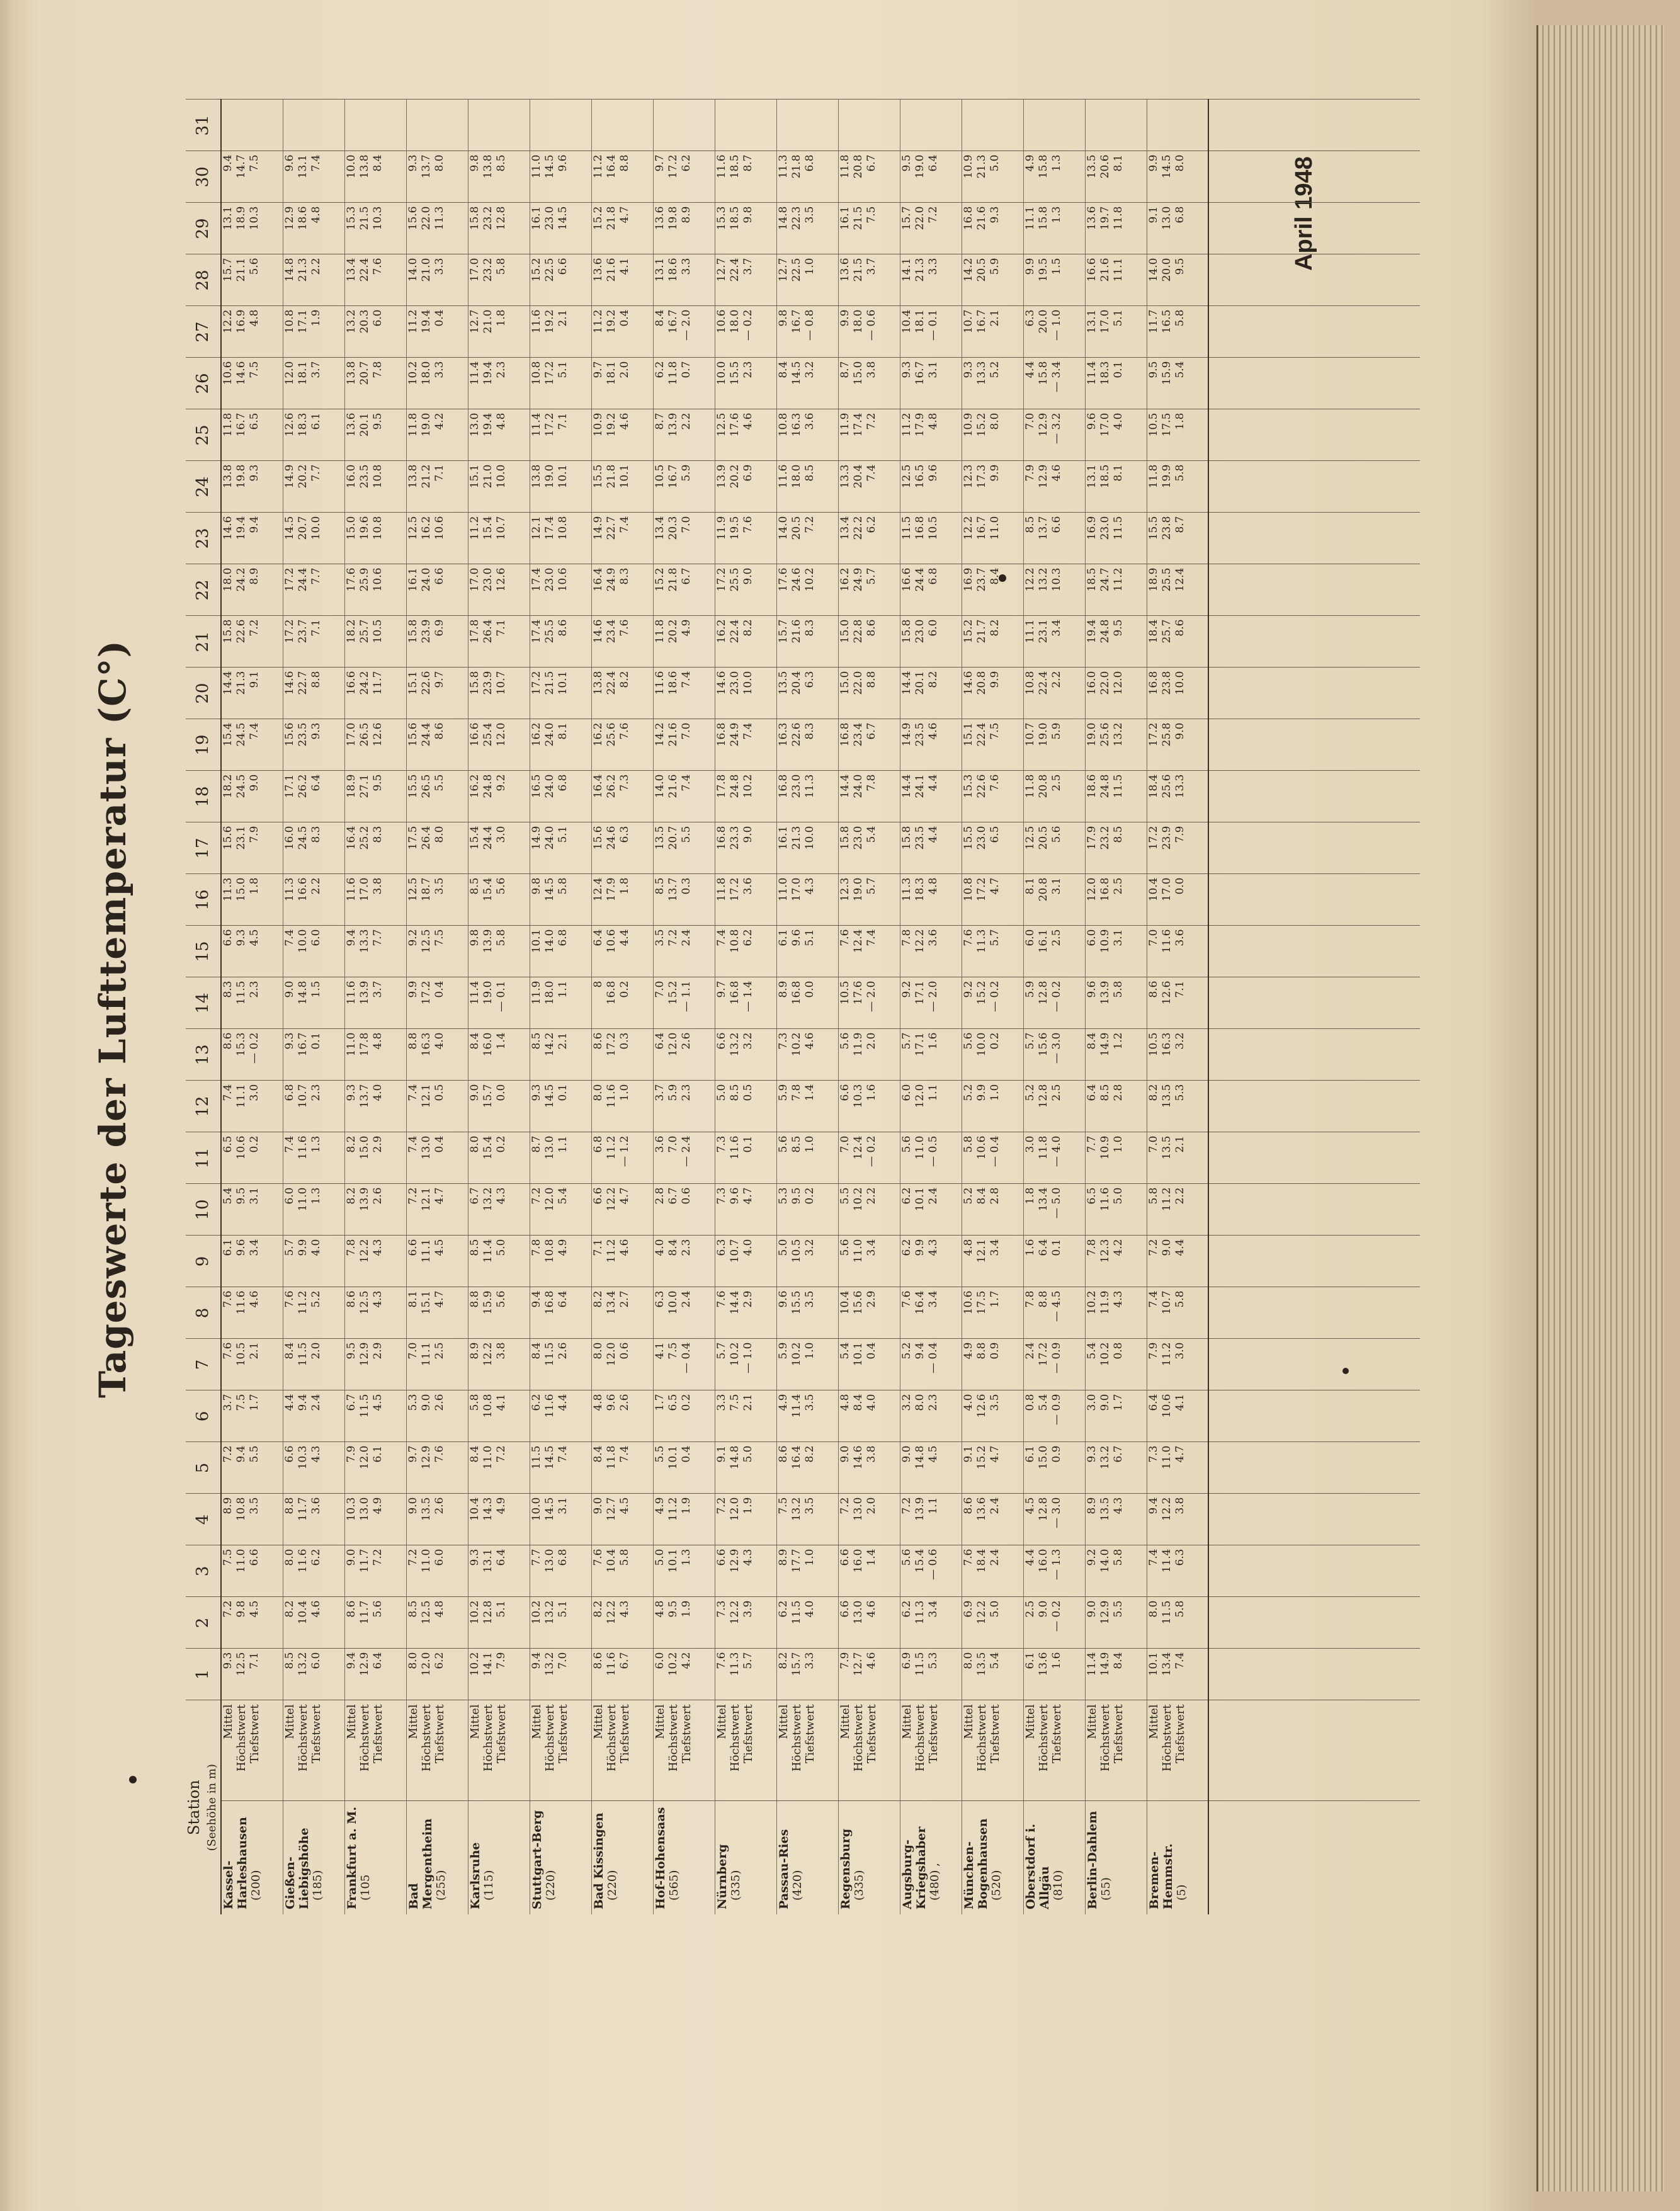 The image size is (1680, 2211). I want to click on value-cell: 14.6 19.4 9.4, so click(252, 538).